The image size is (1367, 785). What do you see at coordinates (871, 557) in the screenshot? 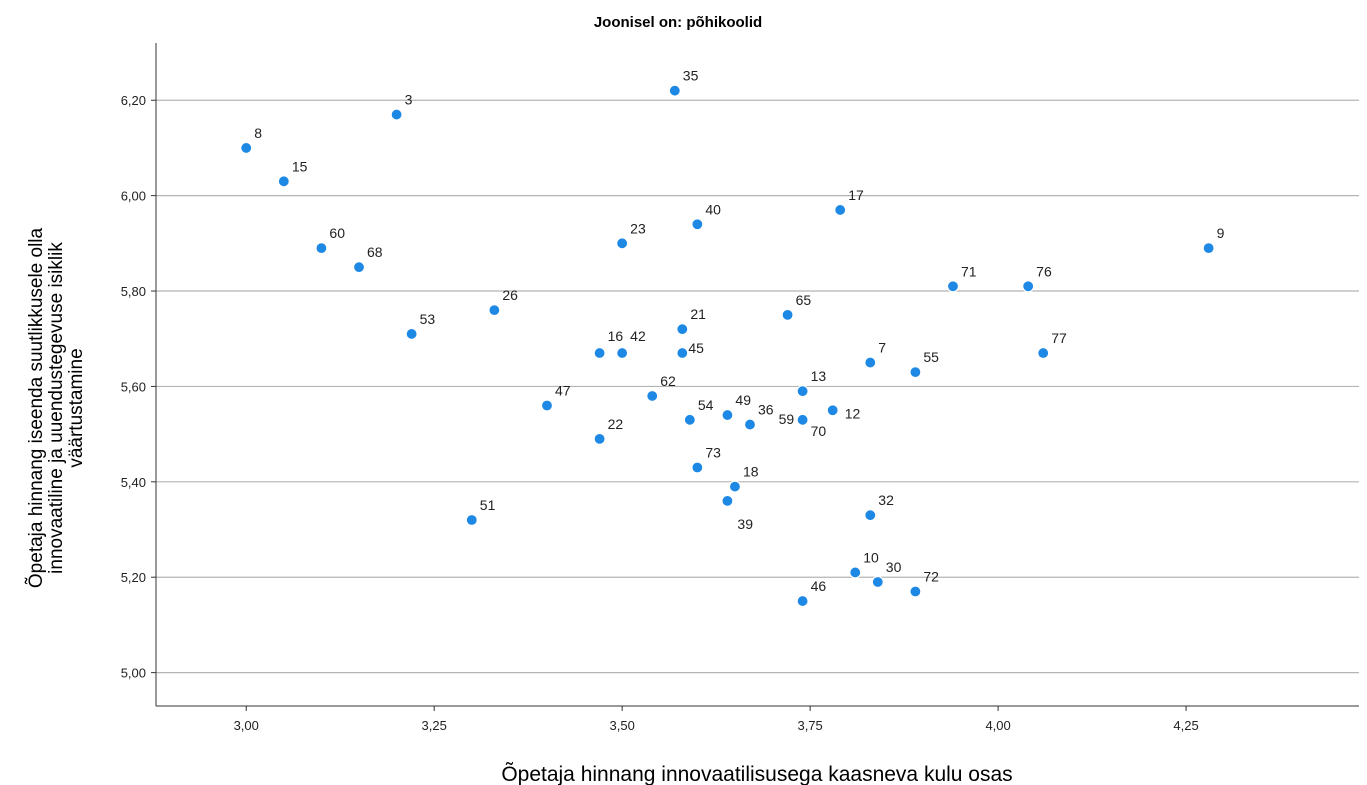
I see `point-label: 10` at bounding box center [871, 557].